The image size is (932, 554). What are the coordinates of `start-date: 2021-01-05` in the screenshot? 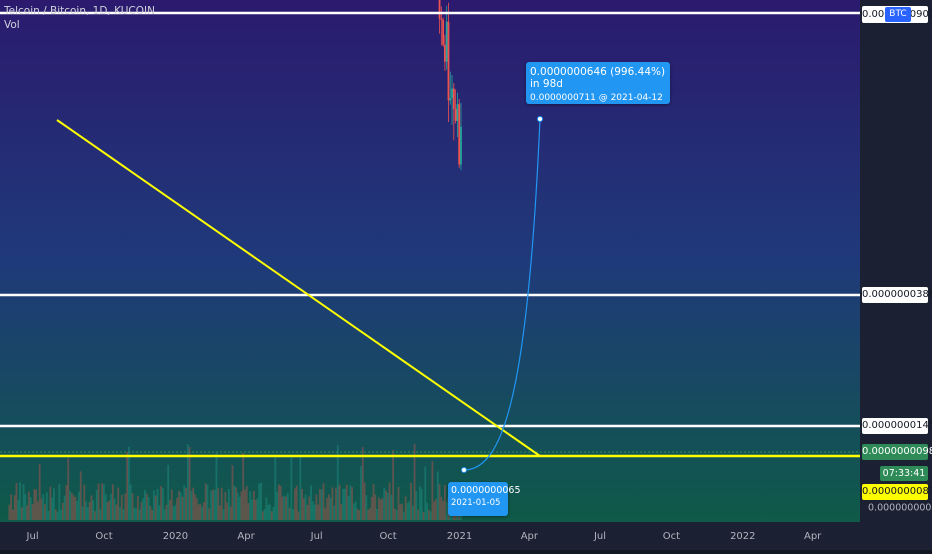 It's located at (476, 503).